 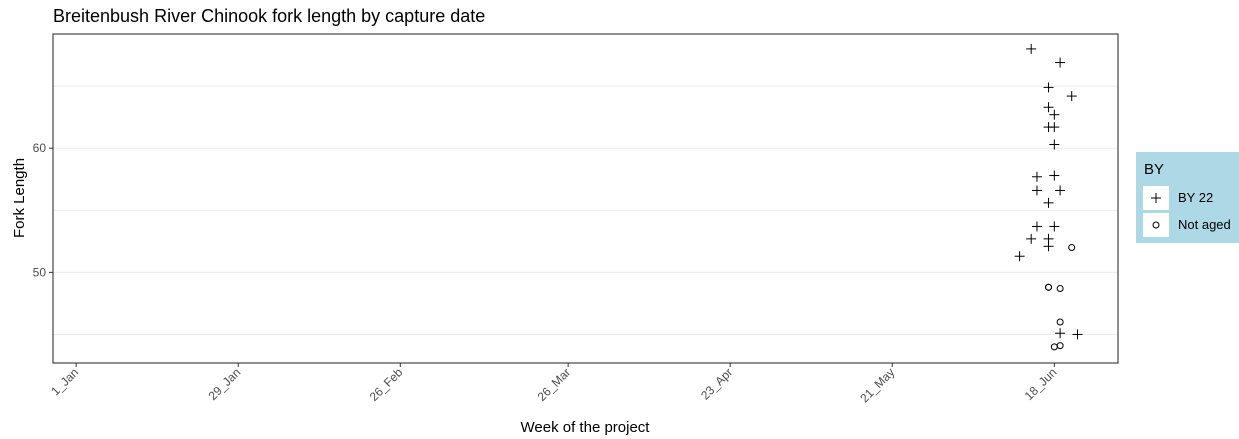 I want to click on legend-title: BY, so click(x=1154, y=169).